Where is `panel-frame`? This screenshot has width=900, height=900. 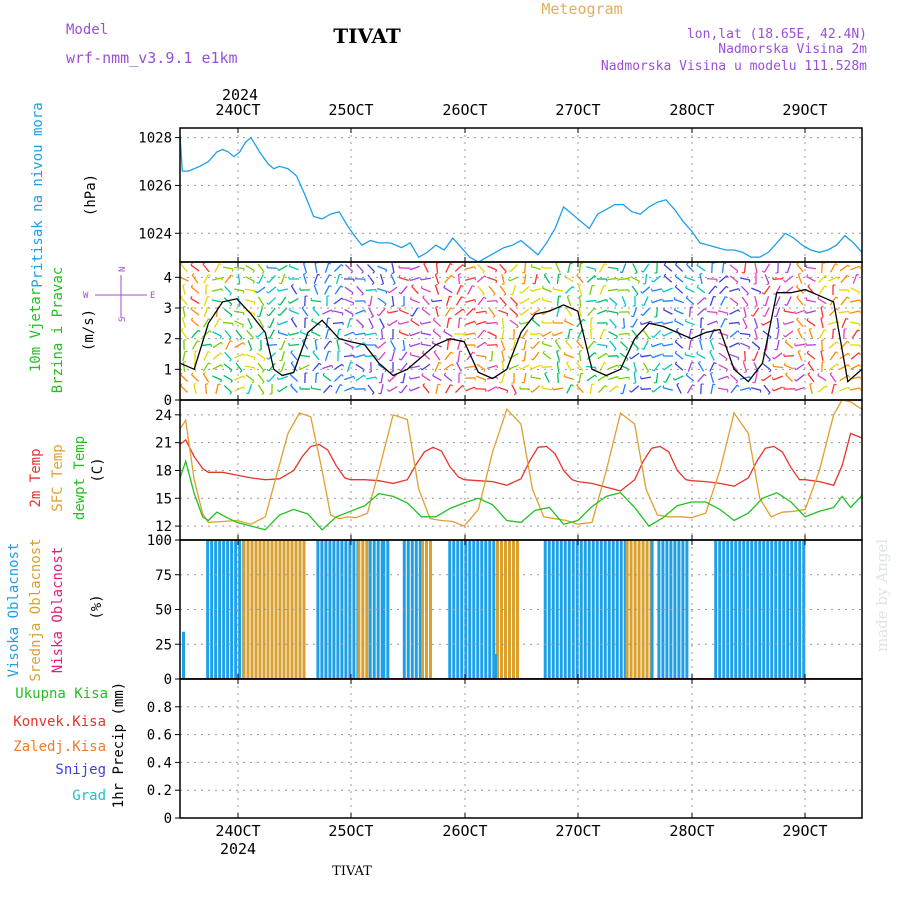 panel-frame is located at coordinates (521, 470).